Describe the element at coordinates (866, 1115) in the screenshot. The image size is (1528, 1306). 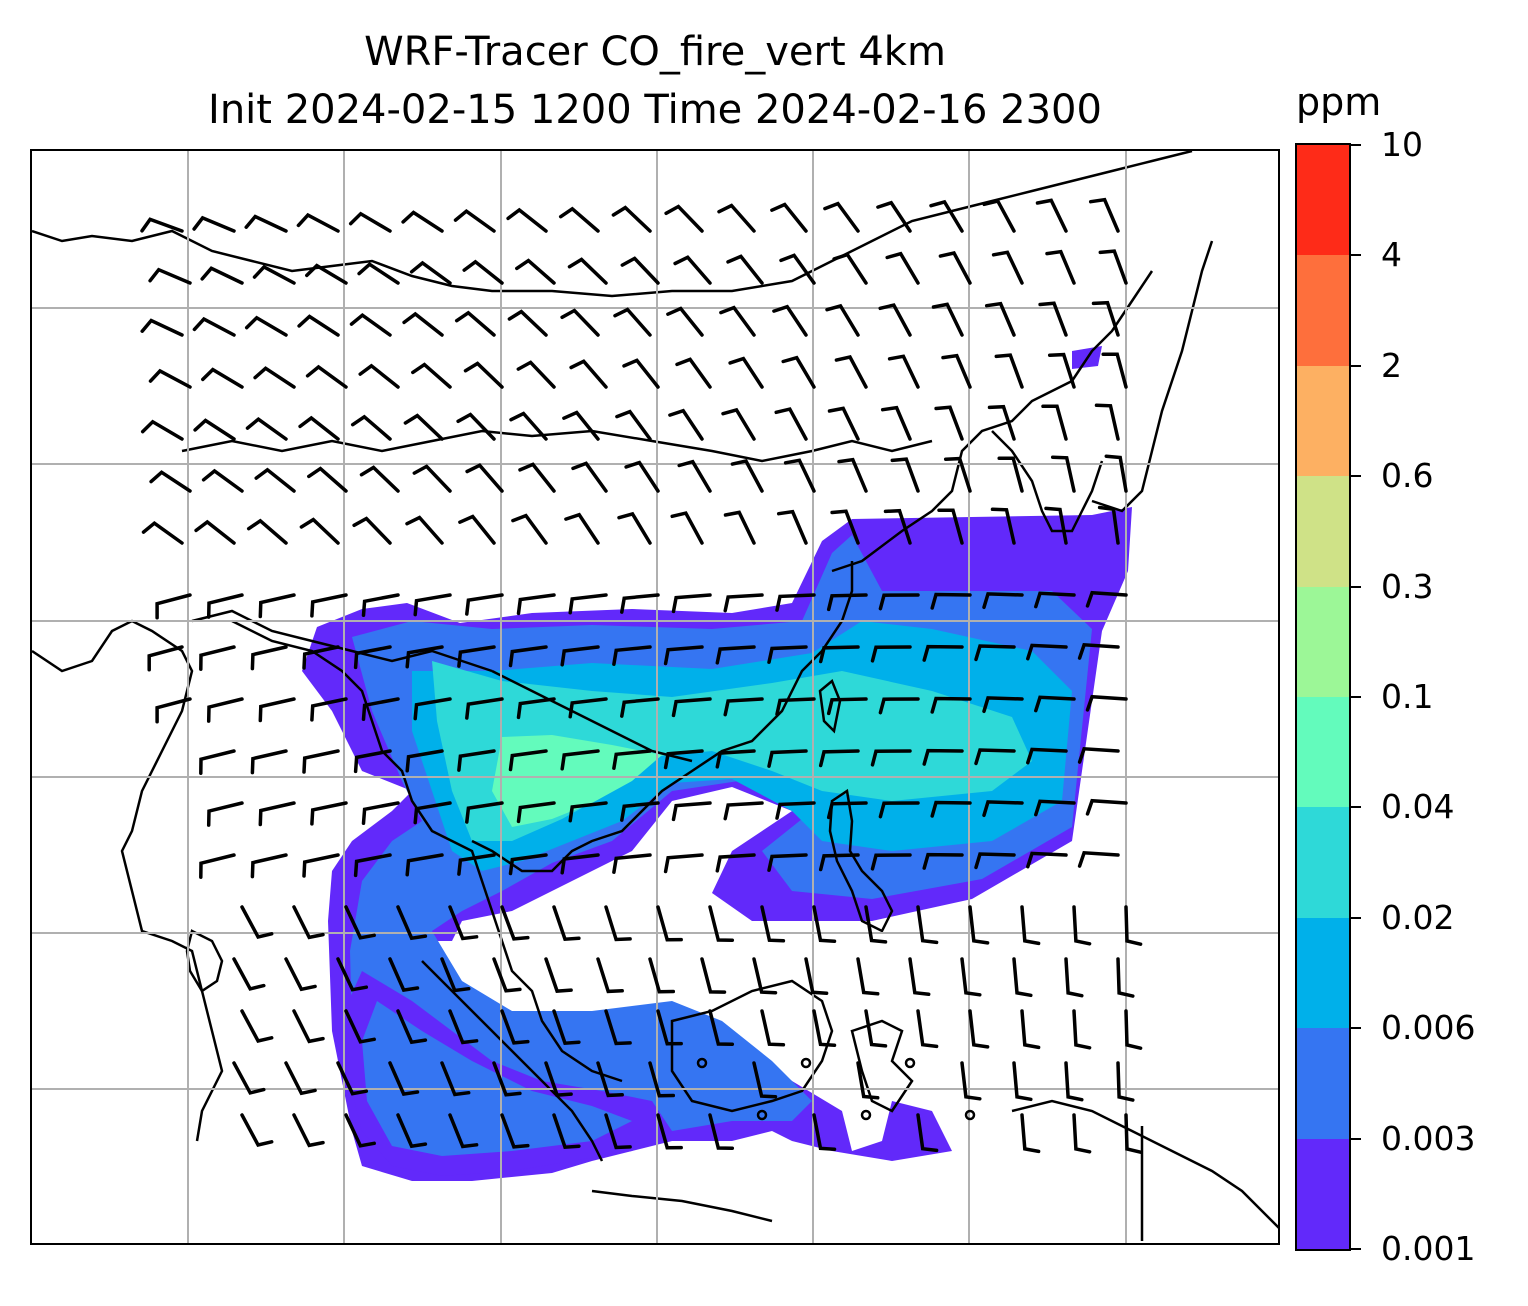
I see `wind-barb-calm` at that location.